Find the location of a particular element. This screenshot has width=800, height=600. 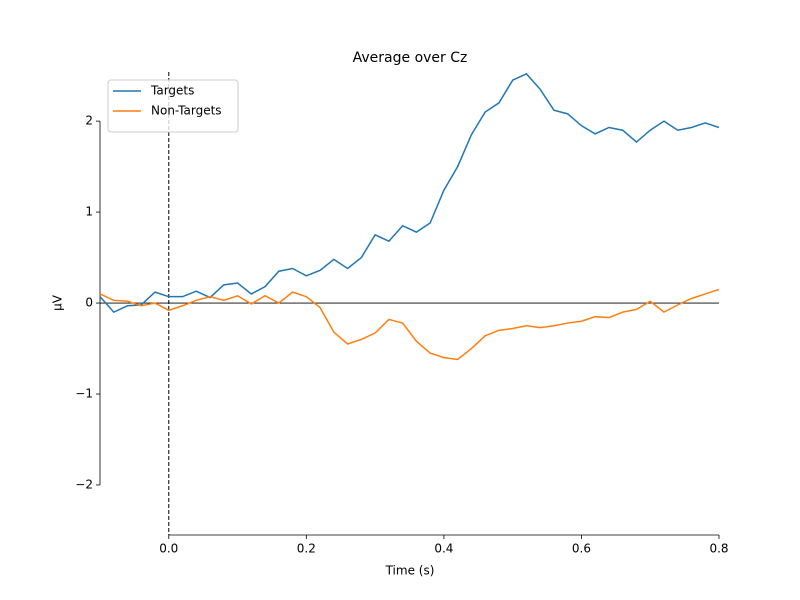

series-line is located at coordinates (409, 324).